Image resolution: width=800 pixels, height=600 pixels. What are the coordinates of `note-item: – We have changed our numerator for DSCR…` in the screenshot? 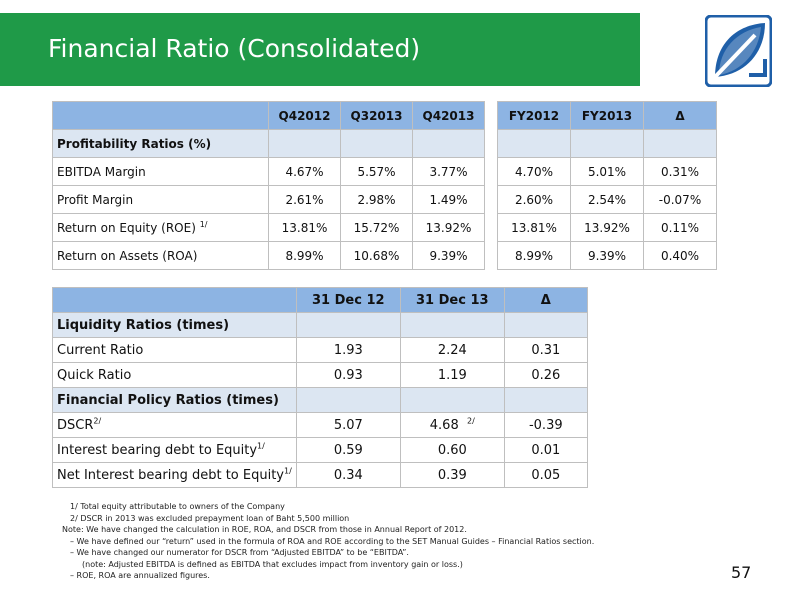 It's located at (239, 552).